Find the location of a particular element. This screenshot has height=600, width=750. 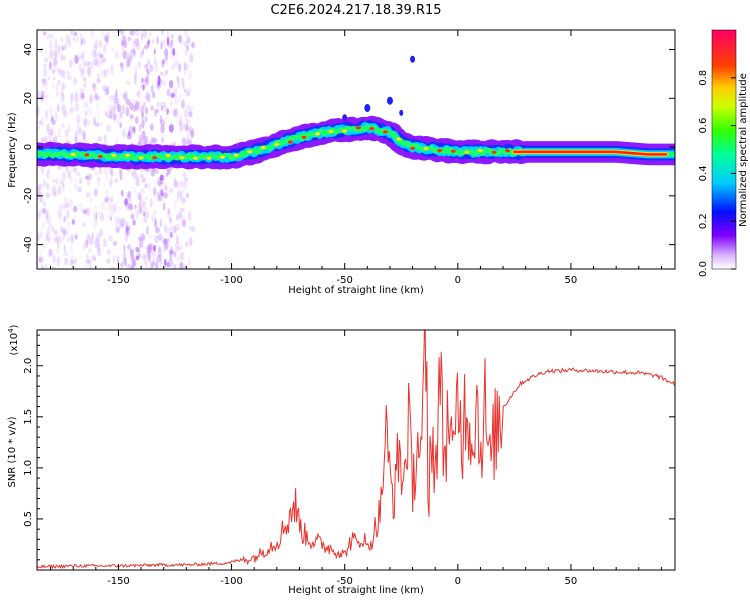

snr-multiplier-text: (x10 is located at coordinates (14, 344).